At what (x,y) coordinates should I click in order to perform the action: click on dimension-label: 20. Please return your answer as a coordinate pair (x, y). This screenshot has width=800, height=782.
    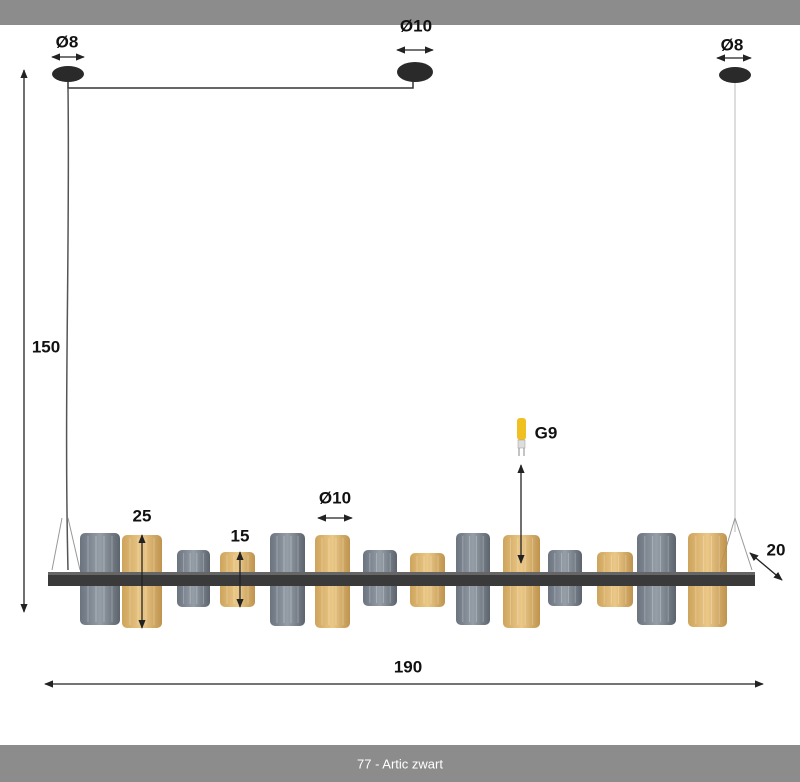
    Looking at the image, I should click on (776, 549).